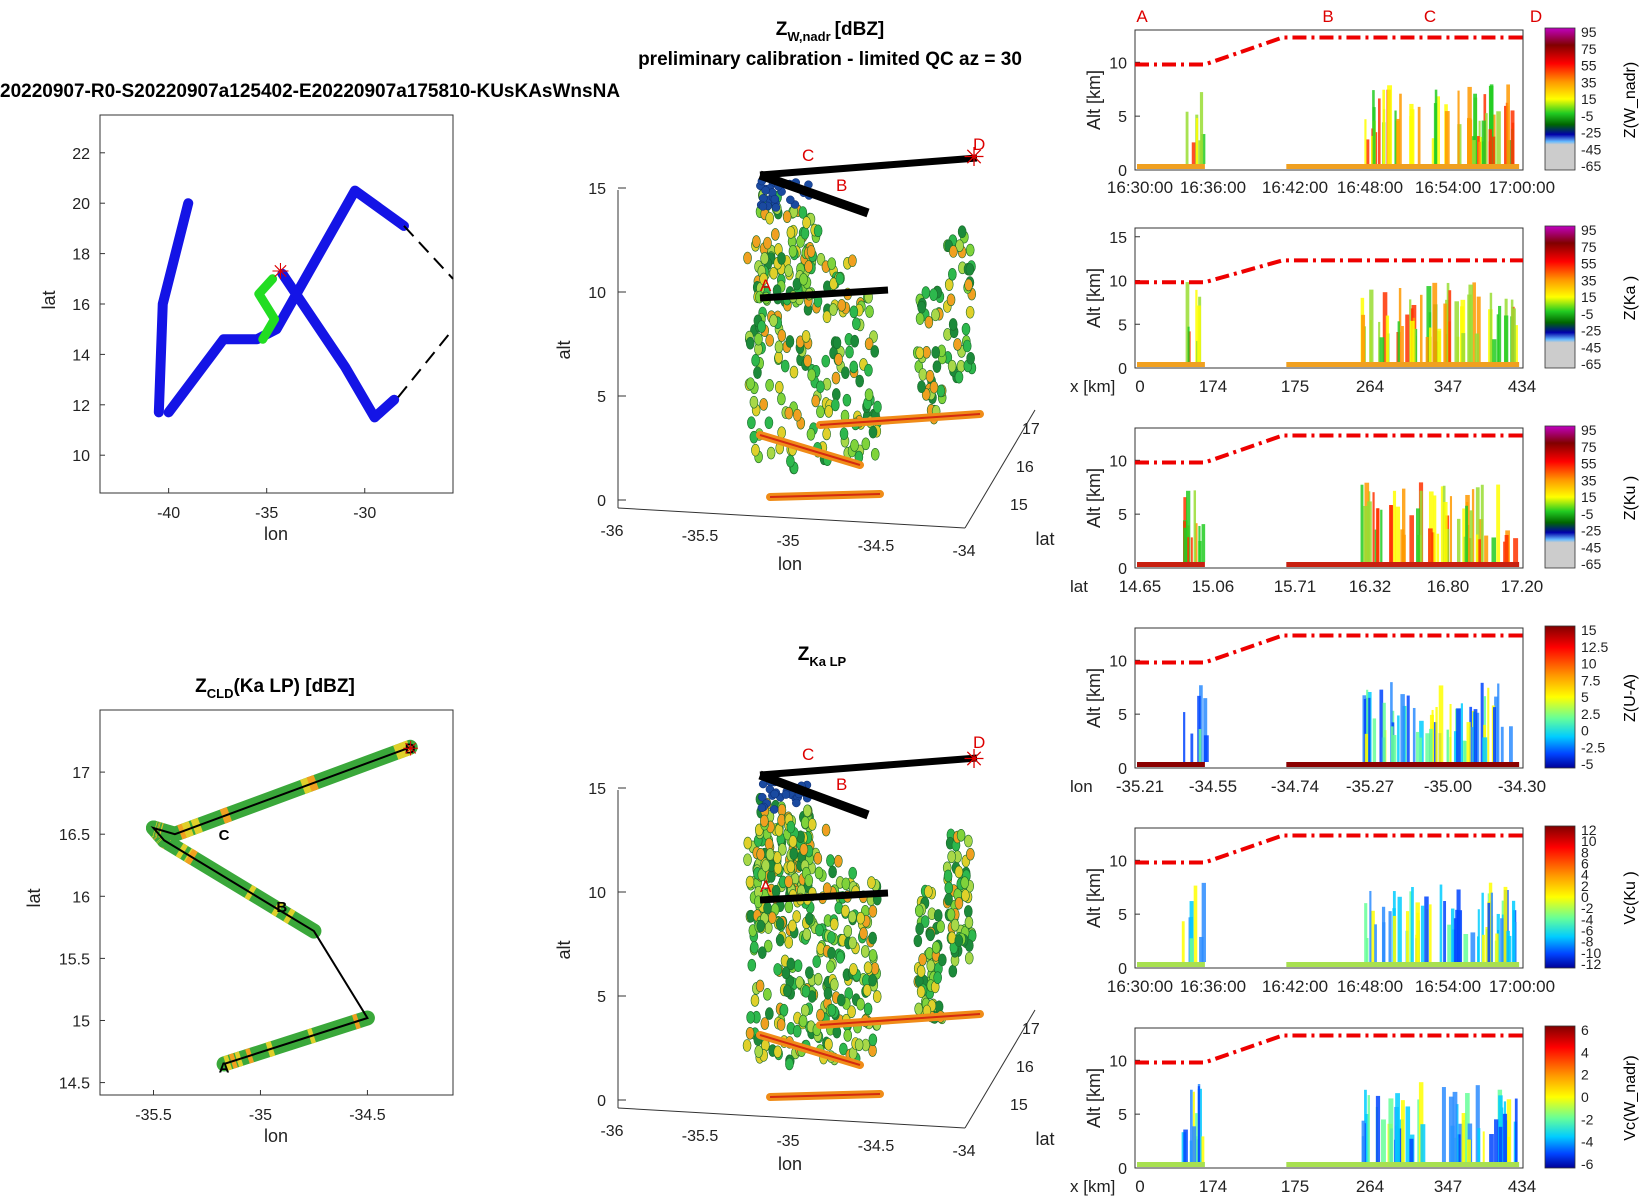 This screenshot has height=1200, width=1650. Describe the element at coordinates (876, 1146) in the screenshot. I see `scatter-xtick: -34.5` at that location.